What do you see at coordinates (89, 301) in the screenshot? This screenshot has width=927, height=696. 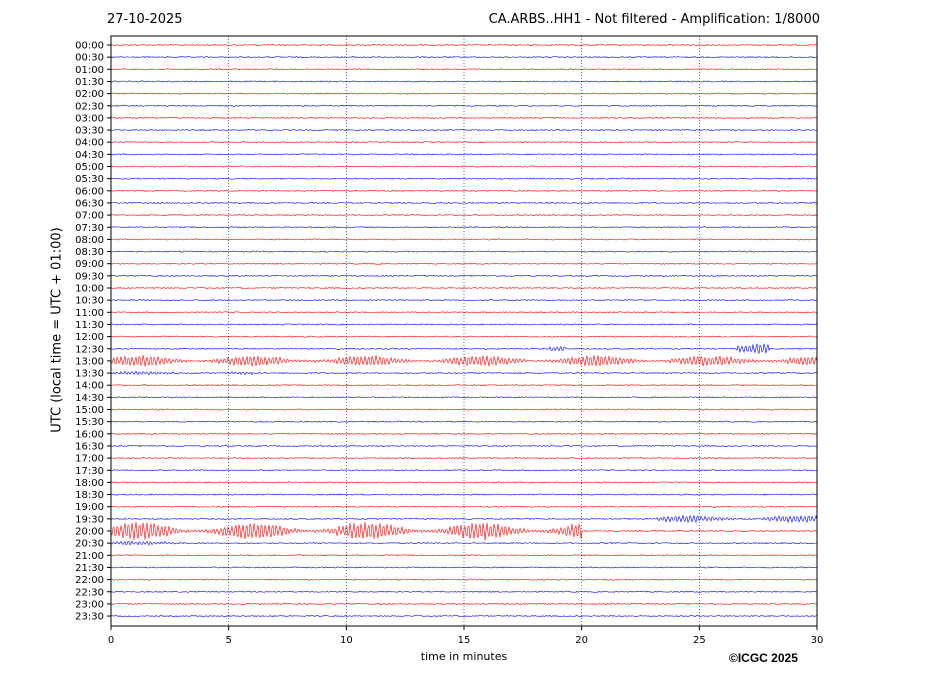 I see `y-tick-label: 10:30` at bounding box center [89, 301].